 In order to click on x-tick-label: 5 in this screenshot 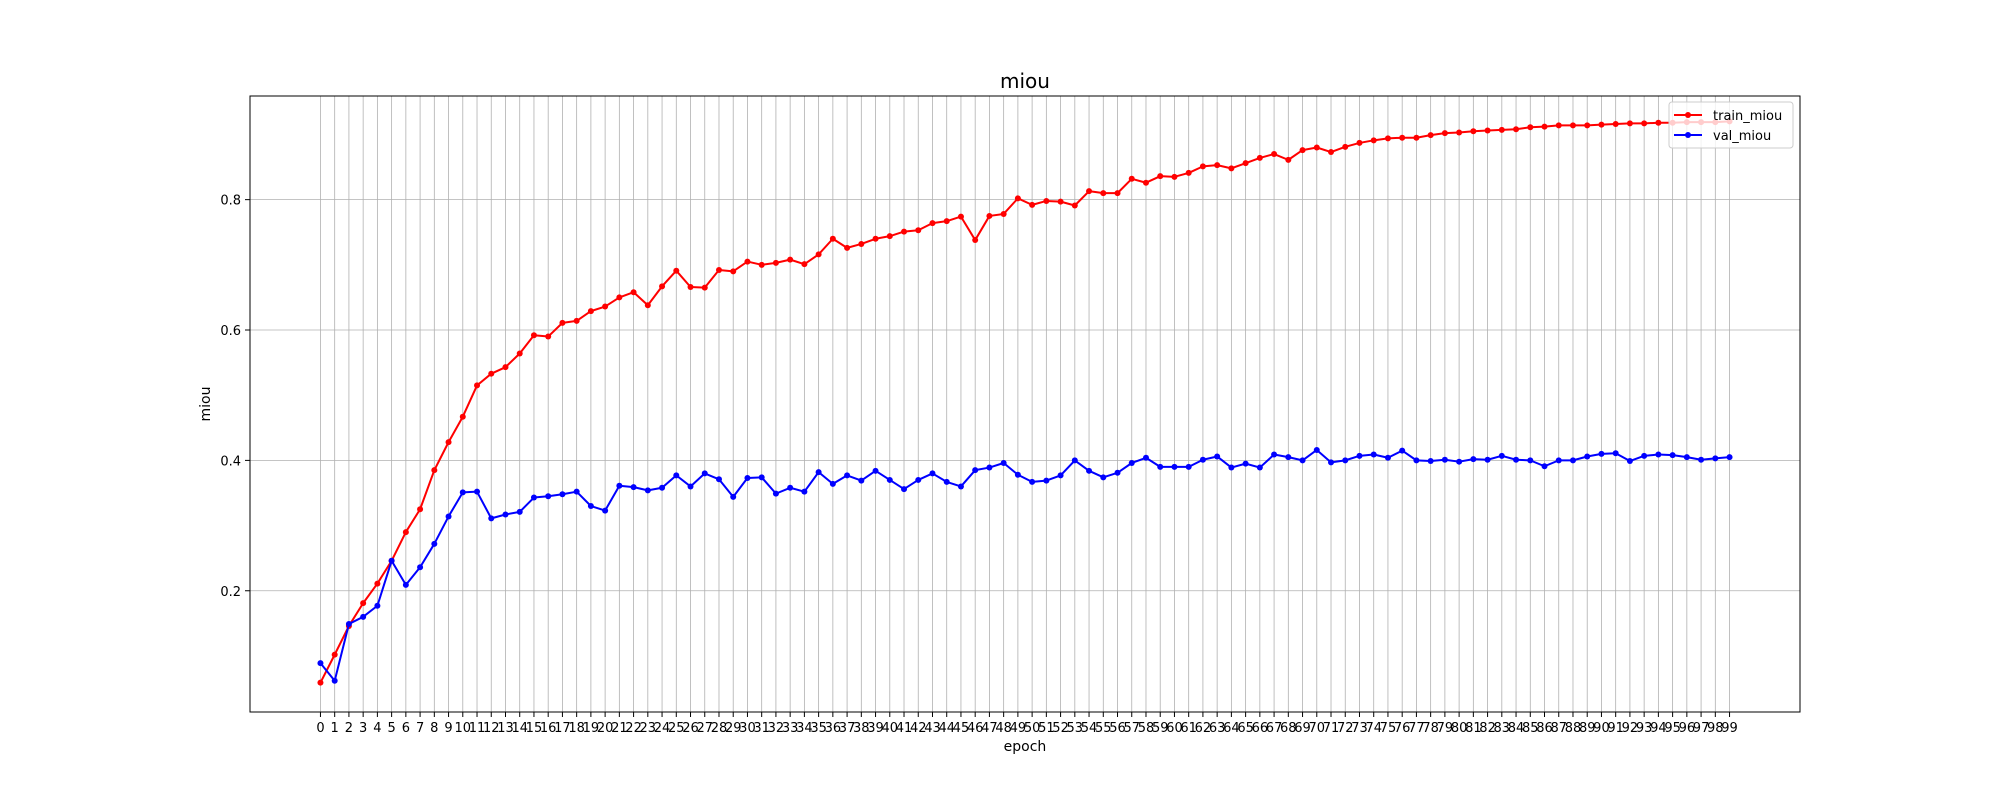, I will do `click(391, 728)`.